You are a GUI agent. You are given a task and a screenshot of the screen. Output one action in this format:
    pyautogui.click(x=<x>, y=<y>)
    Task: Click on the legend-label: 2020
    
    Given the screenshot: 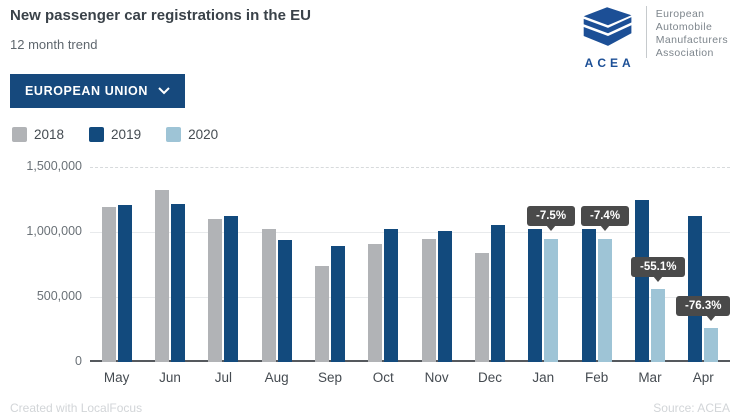 What is the action you would take?
    pyautogui.click(x=203, y=134)
    